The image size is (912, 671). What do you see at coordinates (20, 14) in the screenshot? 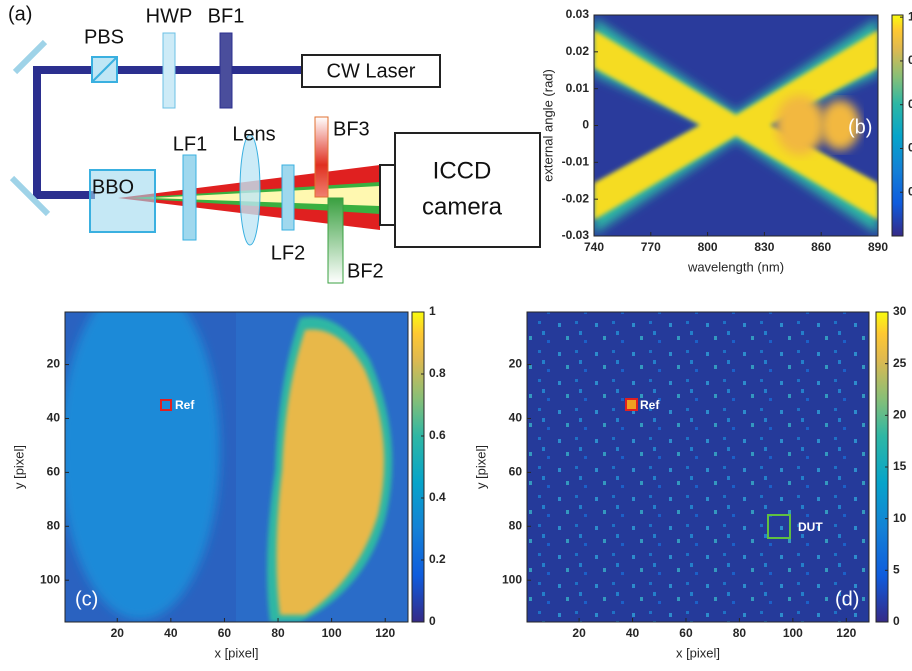
I see `panel-label: (a)` at bounding box center [20, 14].